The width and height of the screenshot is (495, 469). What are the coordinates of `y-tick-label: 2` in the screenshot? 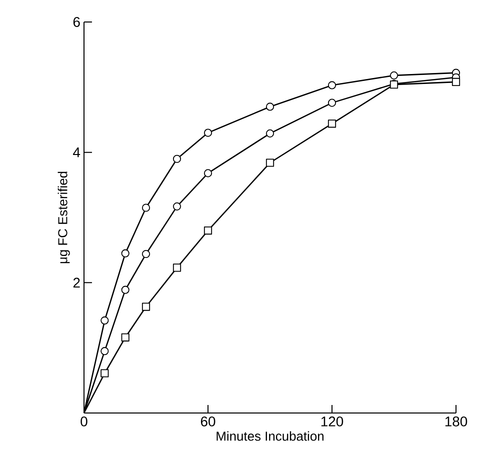 It's located at (76, 283).